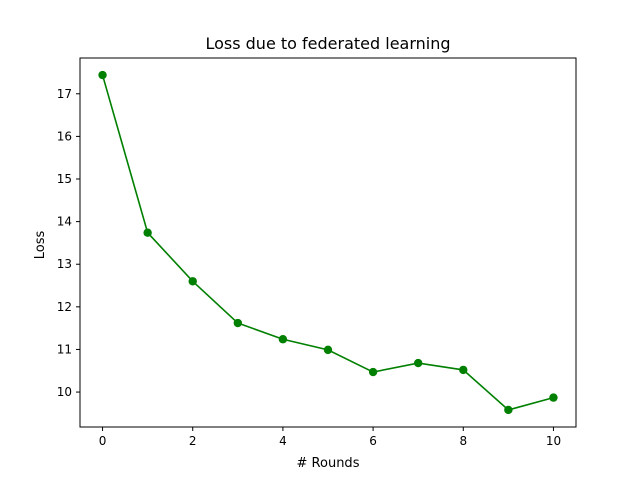 The image size is (640, 485). Describe the element at coordinates (327, 43) in the screenshot. I see `chart-title: Loss due to federated learning` at that location.